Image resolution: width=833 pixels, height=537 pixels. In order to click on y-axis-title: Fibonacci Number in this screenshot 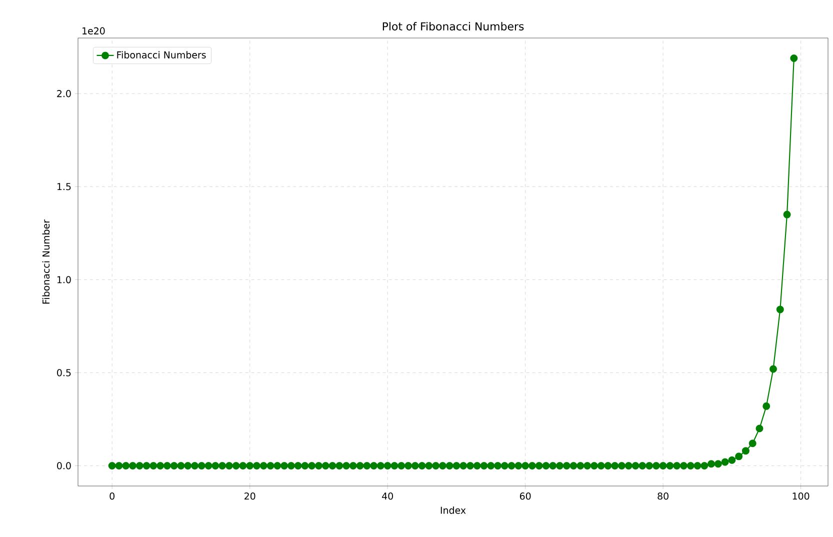, I will do `click(46, 261)`.